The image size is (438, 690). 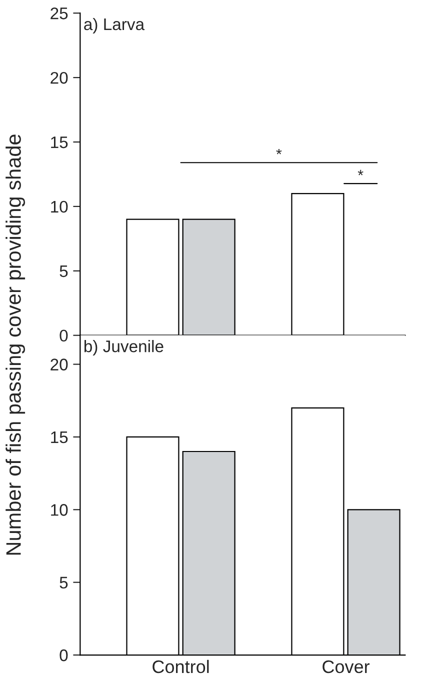 I want to click on x-tick-label: Cover, so click(x=346, y=667).